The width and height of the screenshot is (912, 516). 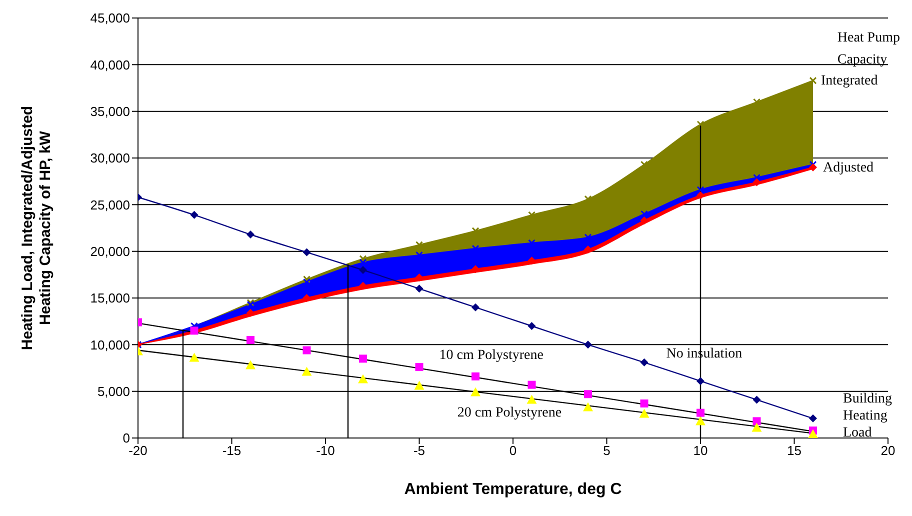 What do you see at coordinates (606, 450) in the screenshot?
I see `x-tick-label: 5` at bounding box center [606, 450].